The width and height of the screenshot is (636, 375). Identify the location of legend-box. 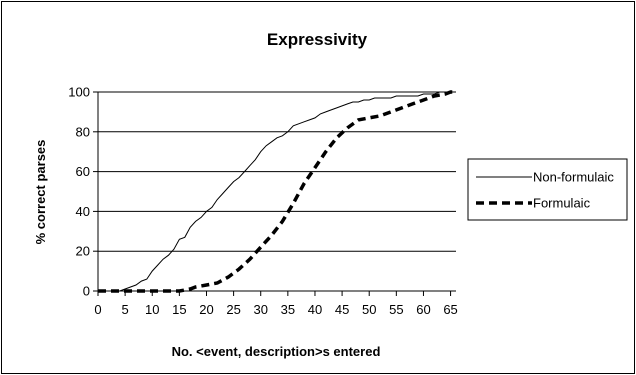
(547, 189).